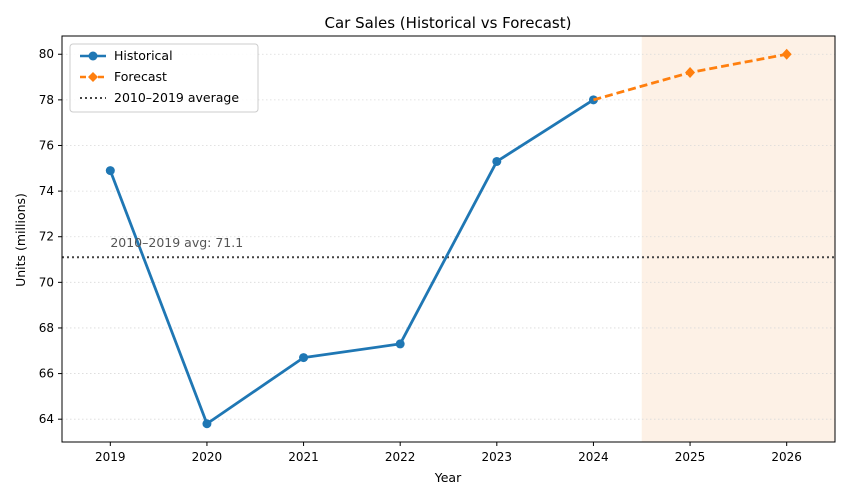 The image size is (849, 500). Describe the element at coordinates (448, 23) in the screenshot. I see `chart-title: Car Sales (Historical vs Forecast)` at that location.